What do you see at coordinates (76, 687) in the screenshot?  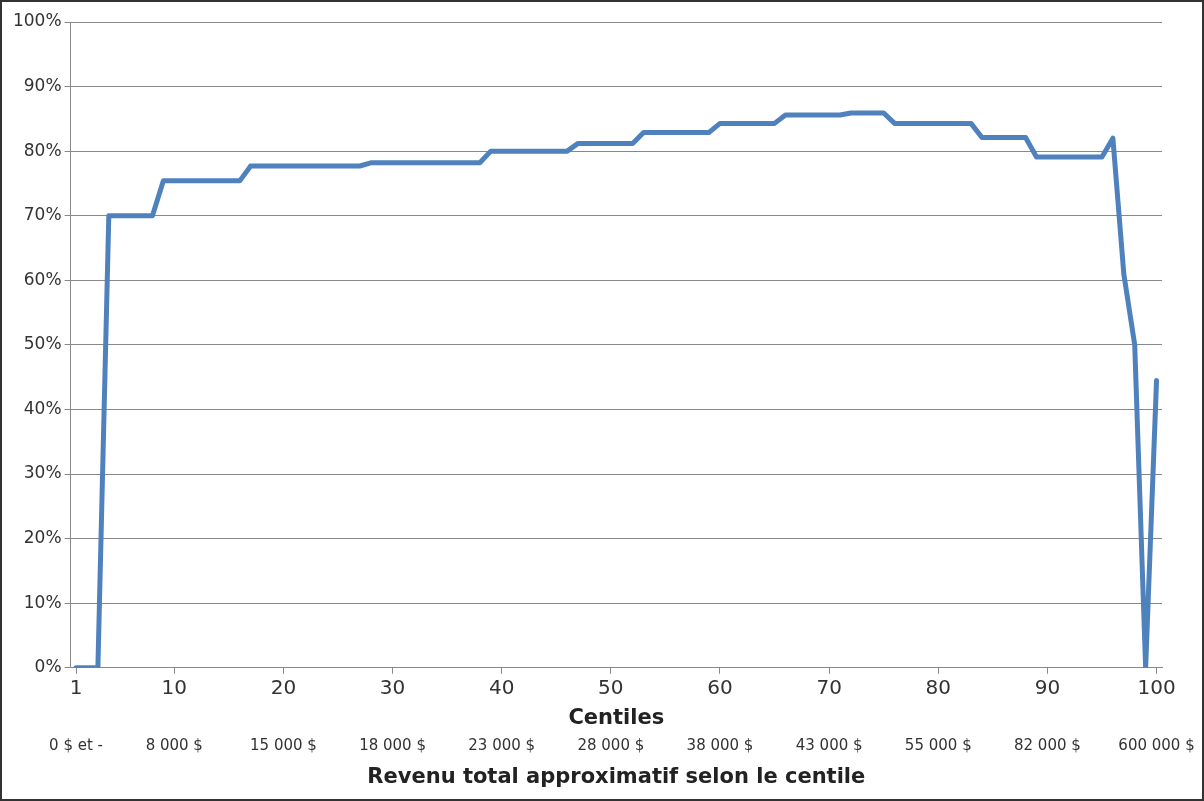 I see `x-tick-label: 1` at bounding box center [76, 687].